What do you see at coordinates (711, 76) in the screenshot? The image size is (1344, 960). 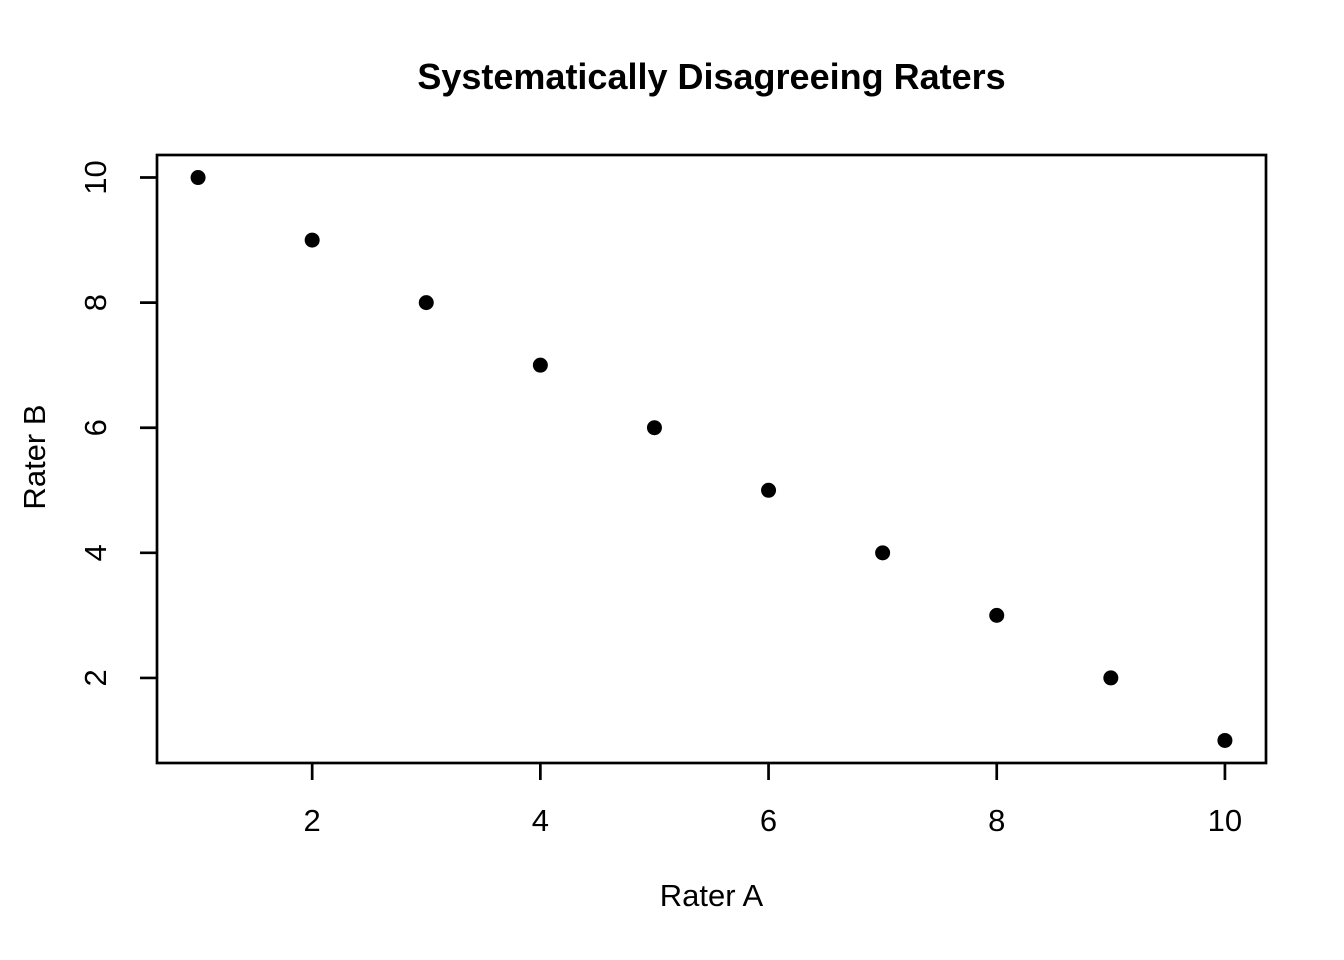 I see `chart-title: Systematically Disagreeing Raters` at bounding box center [711, 76].